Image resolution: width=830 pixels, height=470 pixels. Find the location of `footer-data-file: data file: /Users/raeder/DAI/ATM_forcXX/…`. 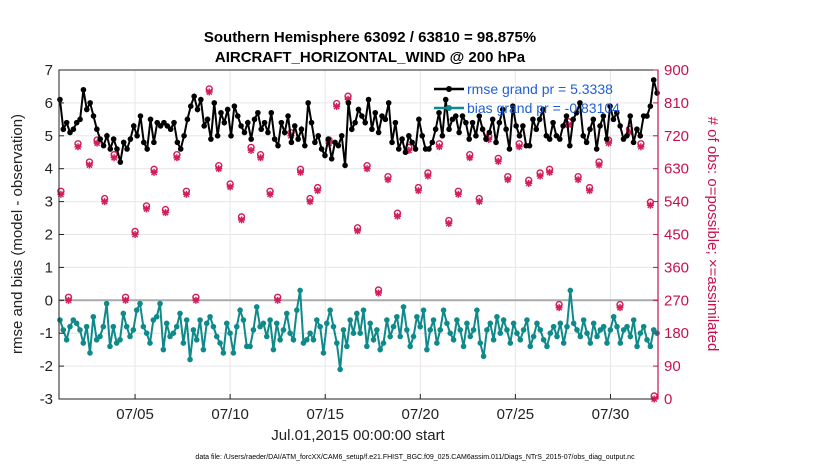

footer-data-file: data file: /Users/raeder/DAI/ATM_forcXX/… is located at coordinates (415, 457).